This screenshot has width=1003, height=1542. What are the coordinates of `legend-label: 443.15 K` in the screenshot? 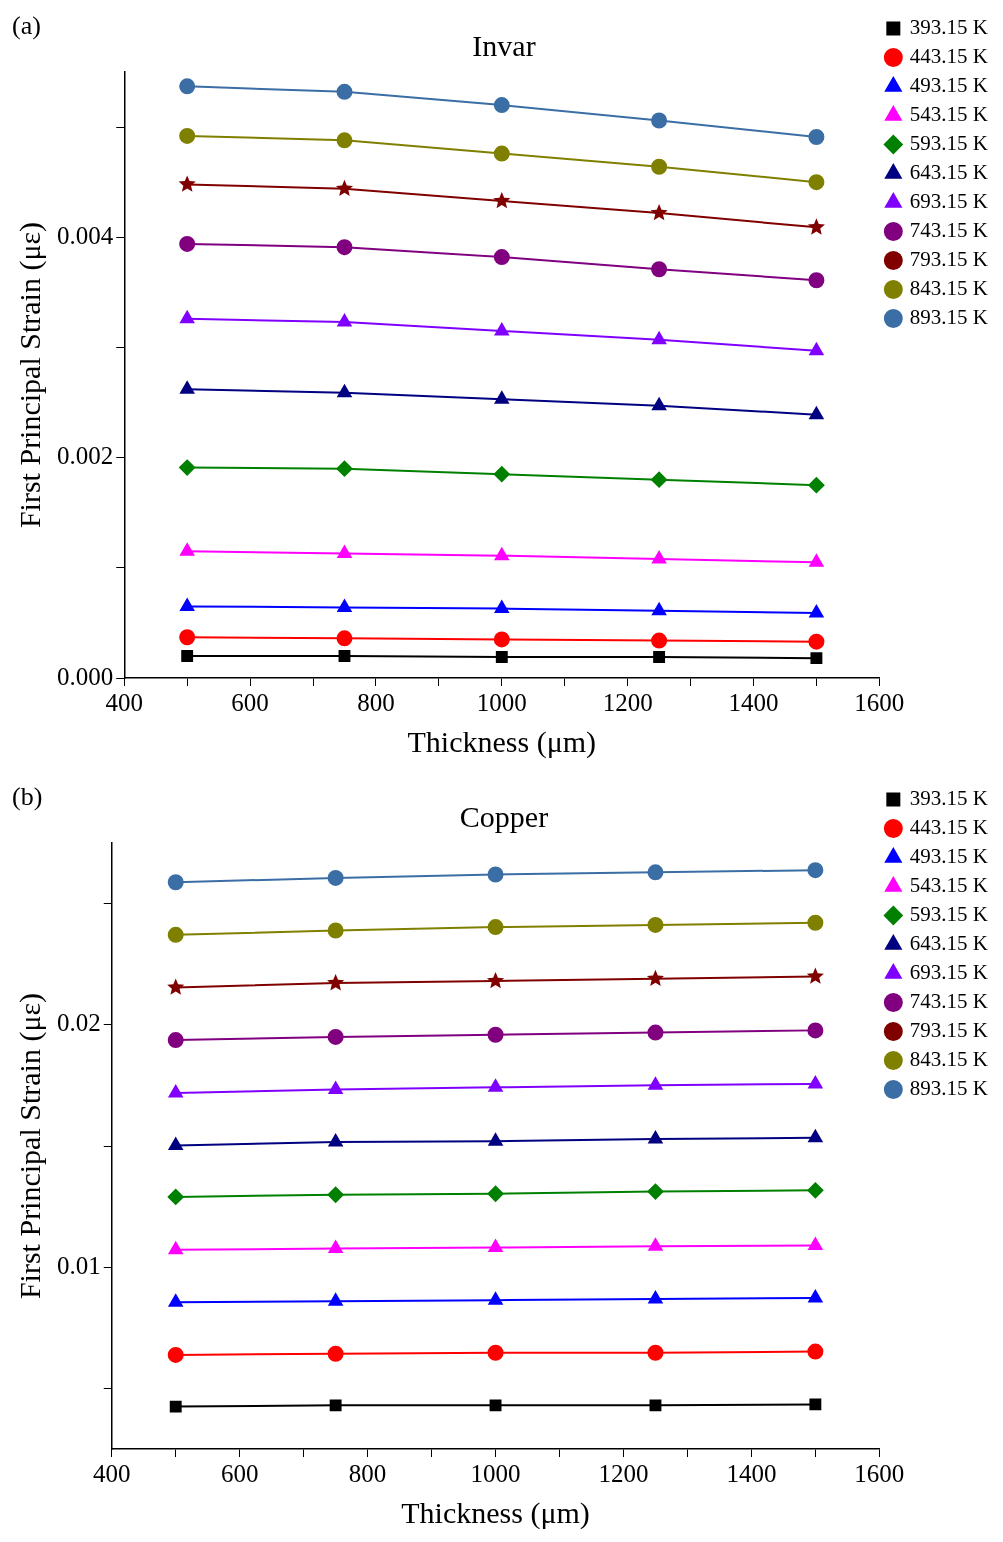 It's located at (949, 56).